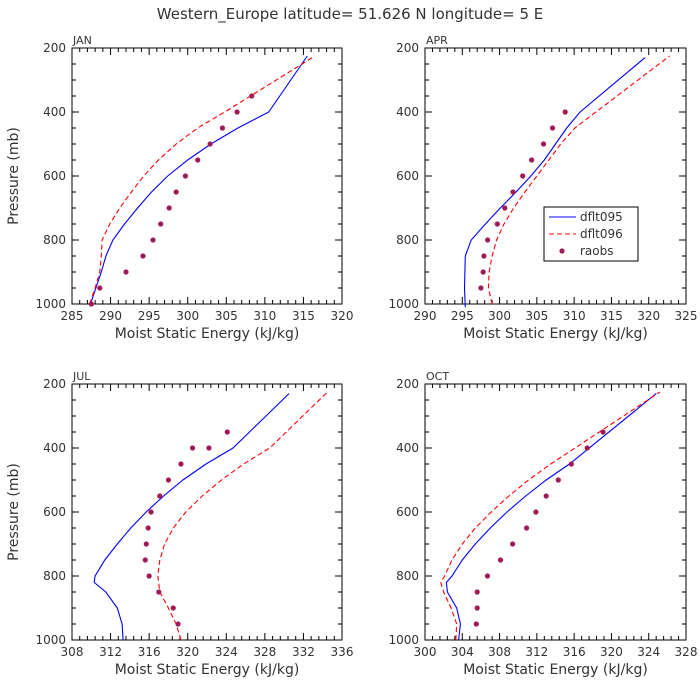 Image resolution: width=700 pixels, height=700 pixels. I want to click on y-axis-label: Pressure (mb), so click(14, 176).